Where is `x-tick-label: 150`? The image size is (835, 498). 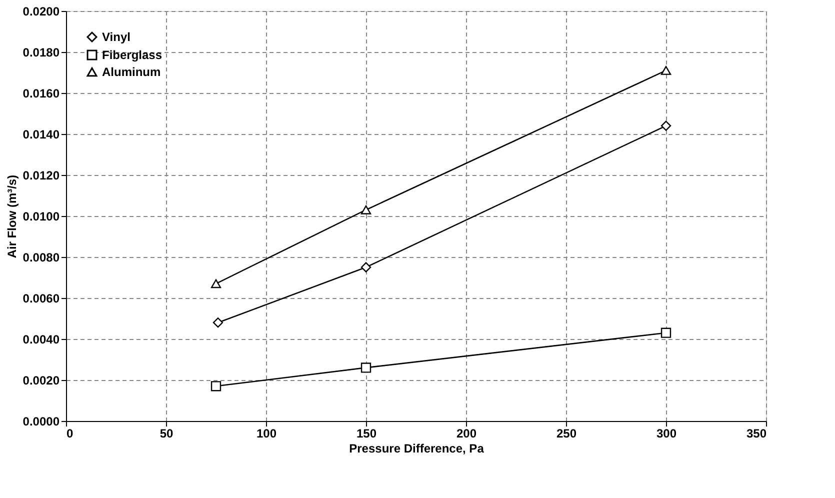
x-tick-label: 150 is located at coordinates (366, 433).